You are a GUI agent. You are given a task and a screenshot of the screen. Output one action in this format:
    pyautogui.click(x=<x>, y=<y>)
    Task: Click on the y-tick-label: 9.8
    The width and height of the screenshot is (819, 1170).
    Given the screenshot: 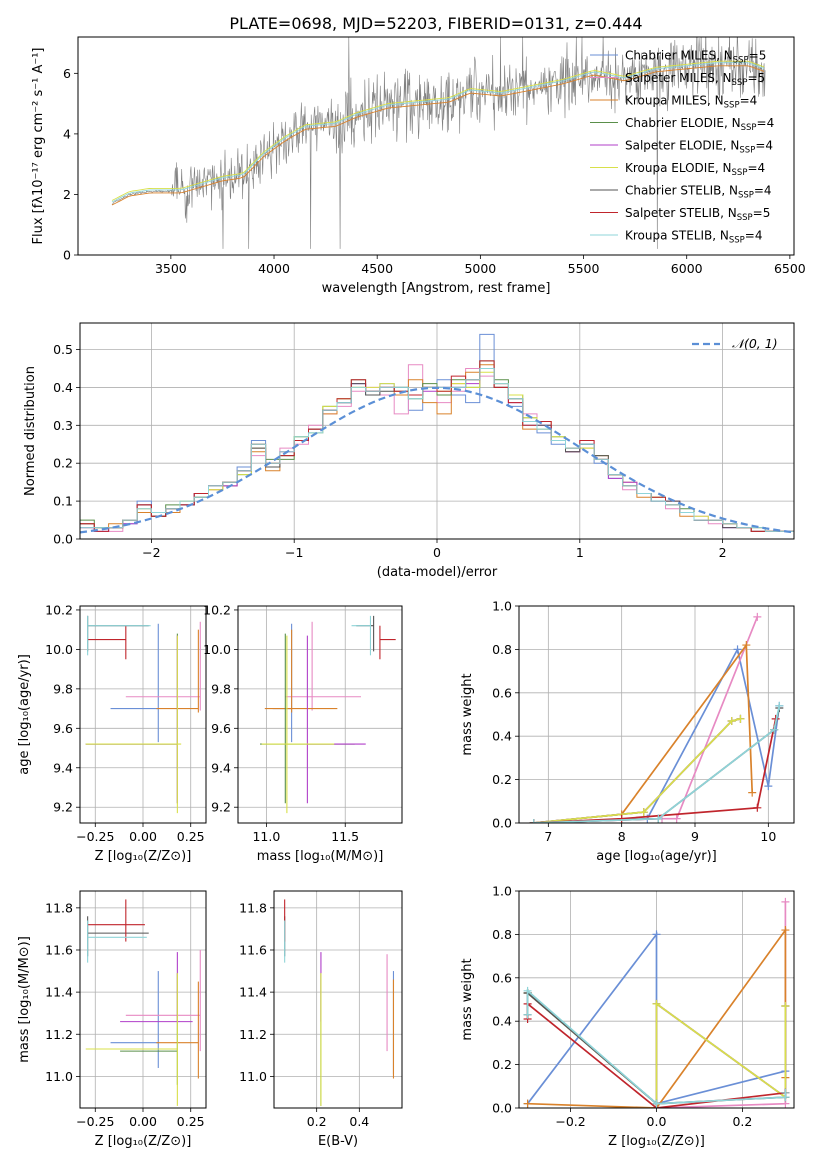 What is the action you would take?
    pyautogui.click(x=221, y=688)
    